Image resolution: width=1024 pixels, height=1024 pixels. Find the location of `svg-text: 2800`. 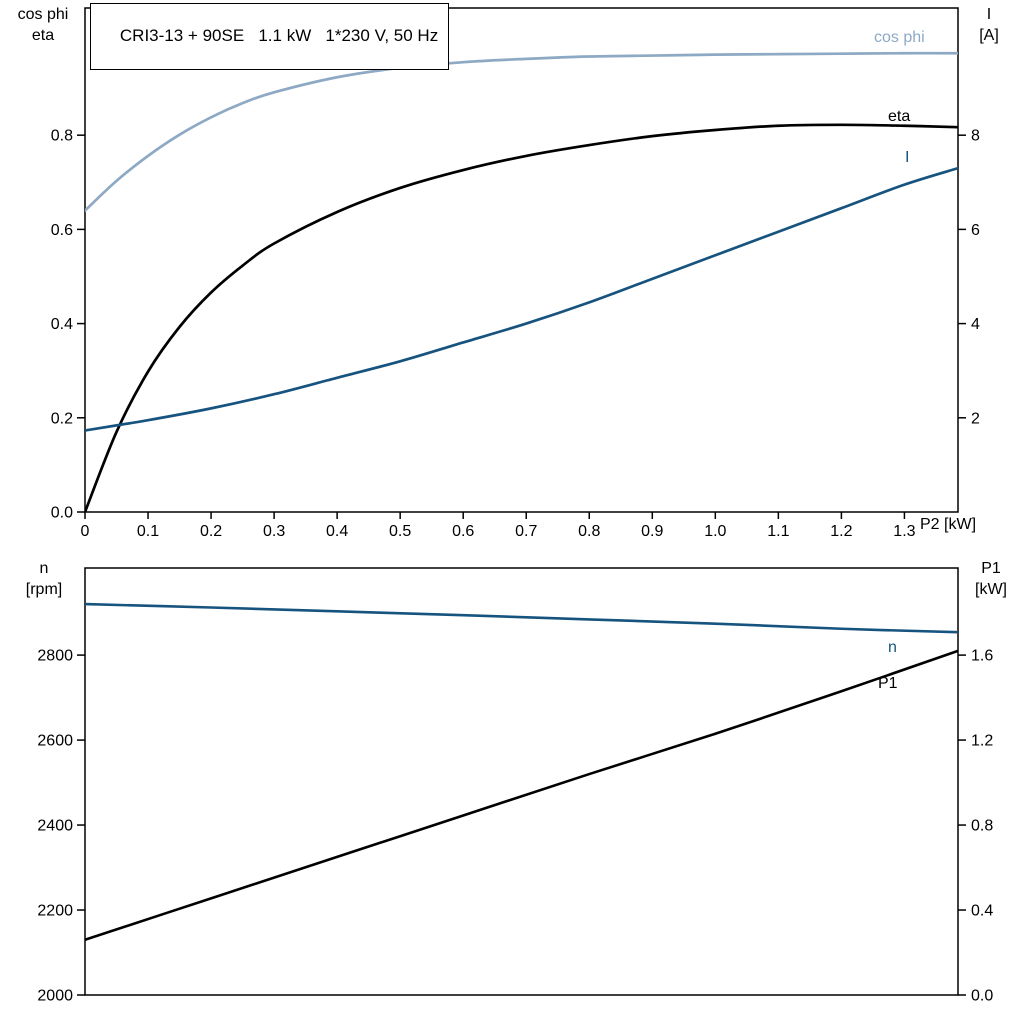

svg-text: 2800 is located at coordinates (55, 656).